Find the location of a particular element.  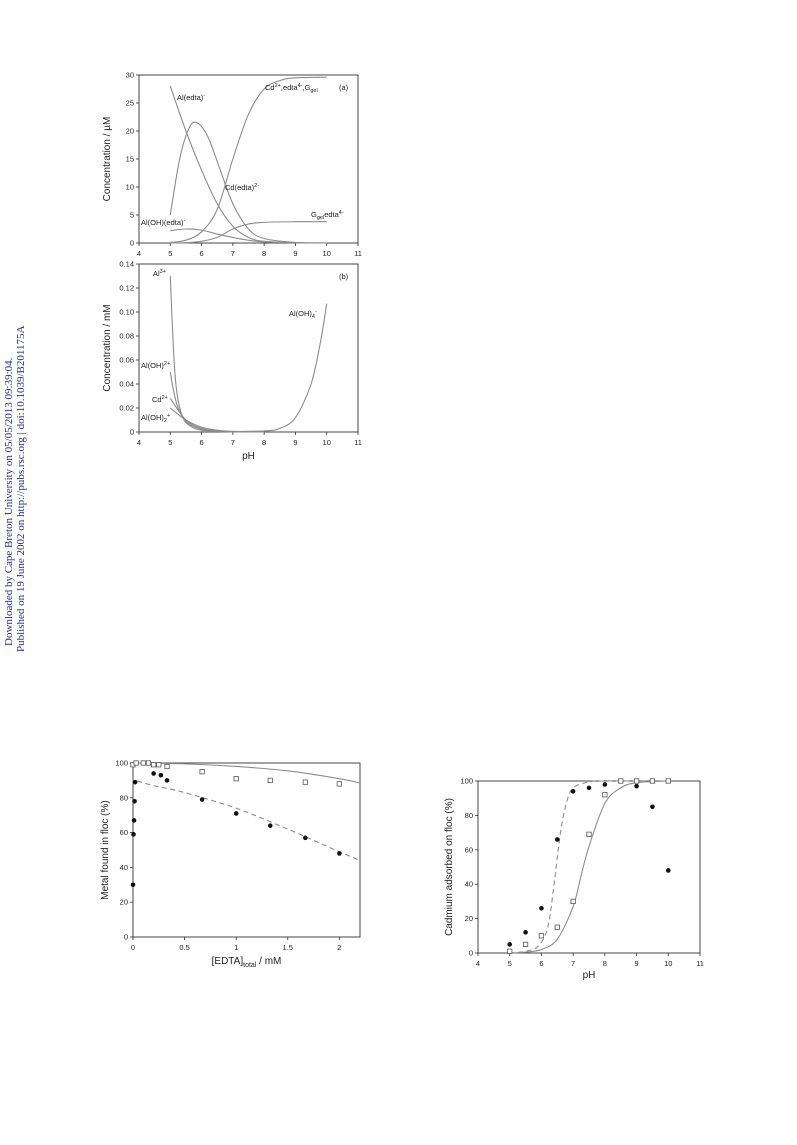

series-label: Cd(edta)2- is located at coordinates (242, 187).